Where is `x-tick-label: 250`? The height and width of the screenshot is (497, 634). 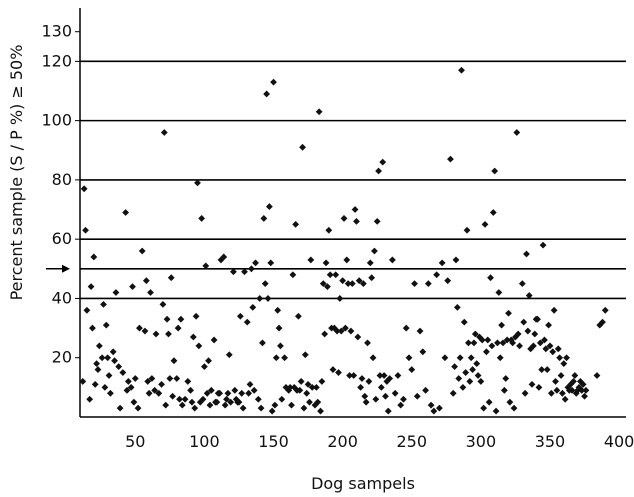 x-tick-label: 250 is located at coordinates (411, 441).